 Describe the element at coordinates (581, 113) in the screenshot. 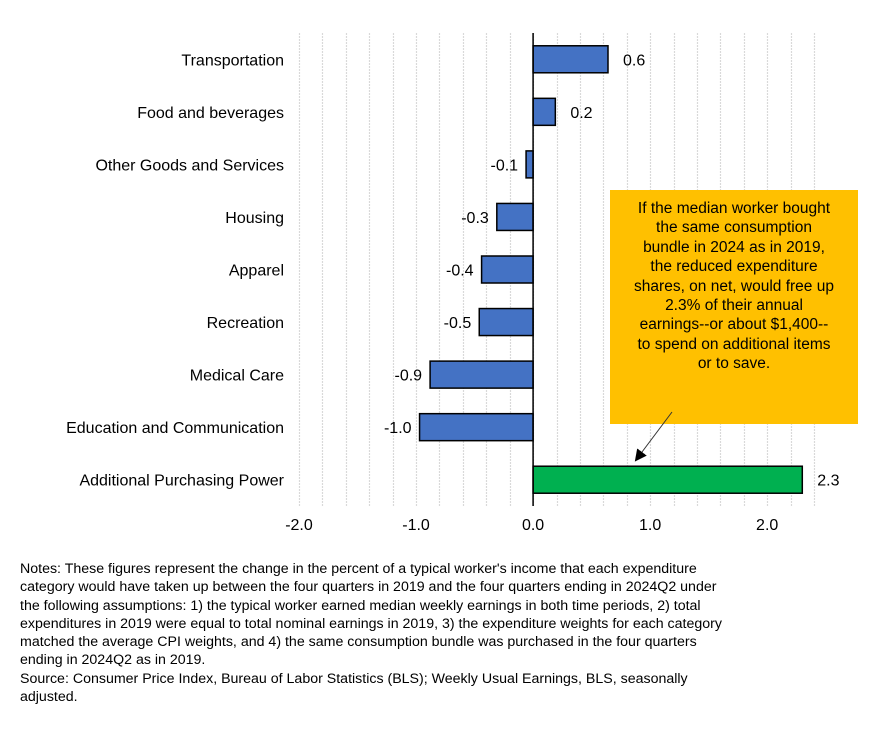

I see `data-label: 0.2` at that location.